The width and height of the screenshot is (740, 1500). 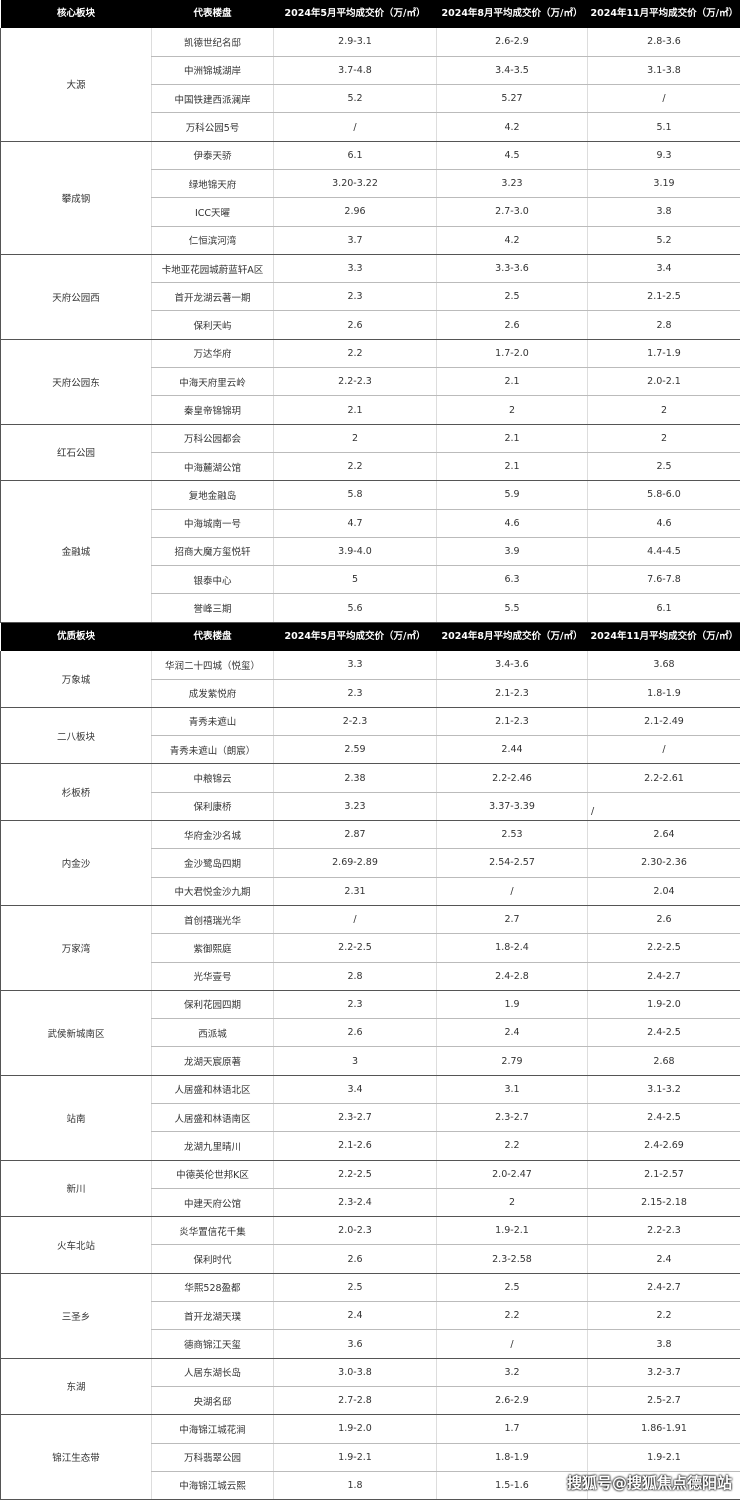 I want to click on project-cell: 中海锦江城云熙, so click(x=213, y=1485).